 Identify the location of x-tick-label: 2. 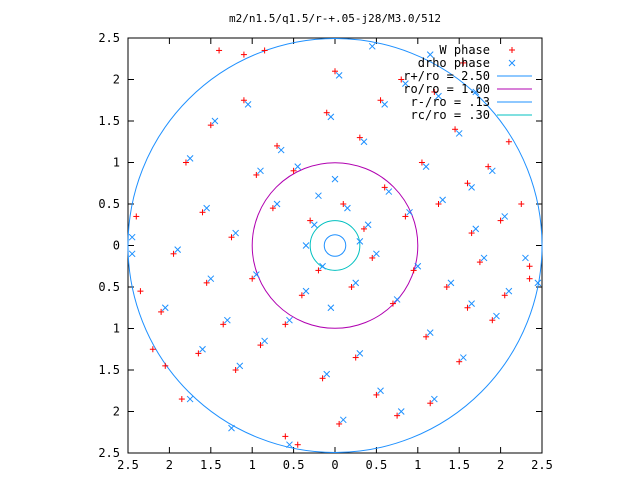
(500, 465).